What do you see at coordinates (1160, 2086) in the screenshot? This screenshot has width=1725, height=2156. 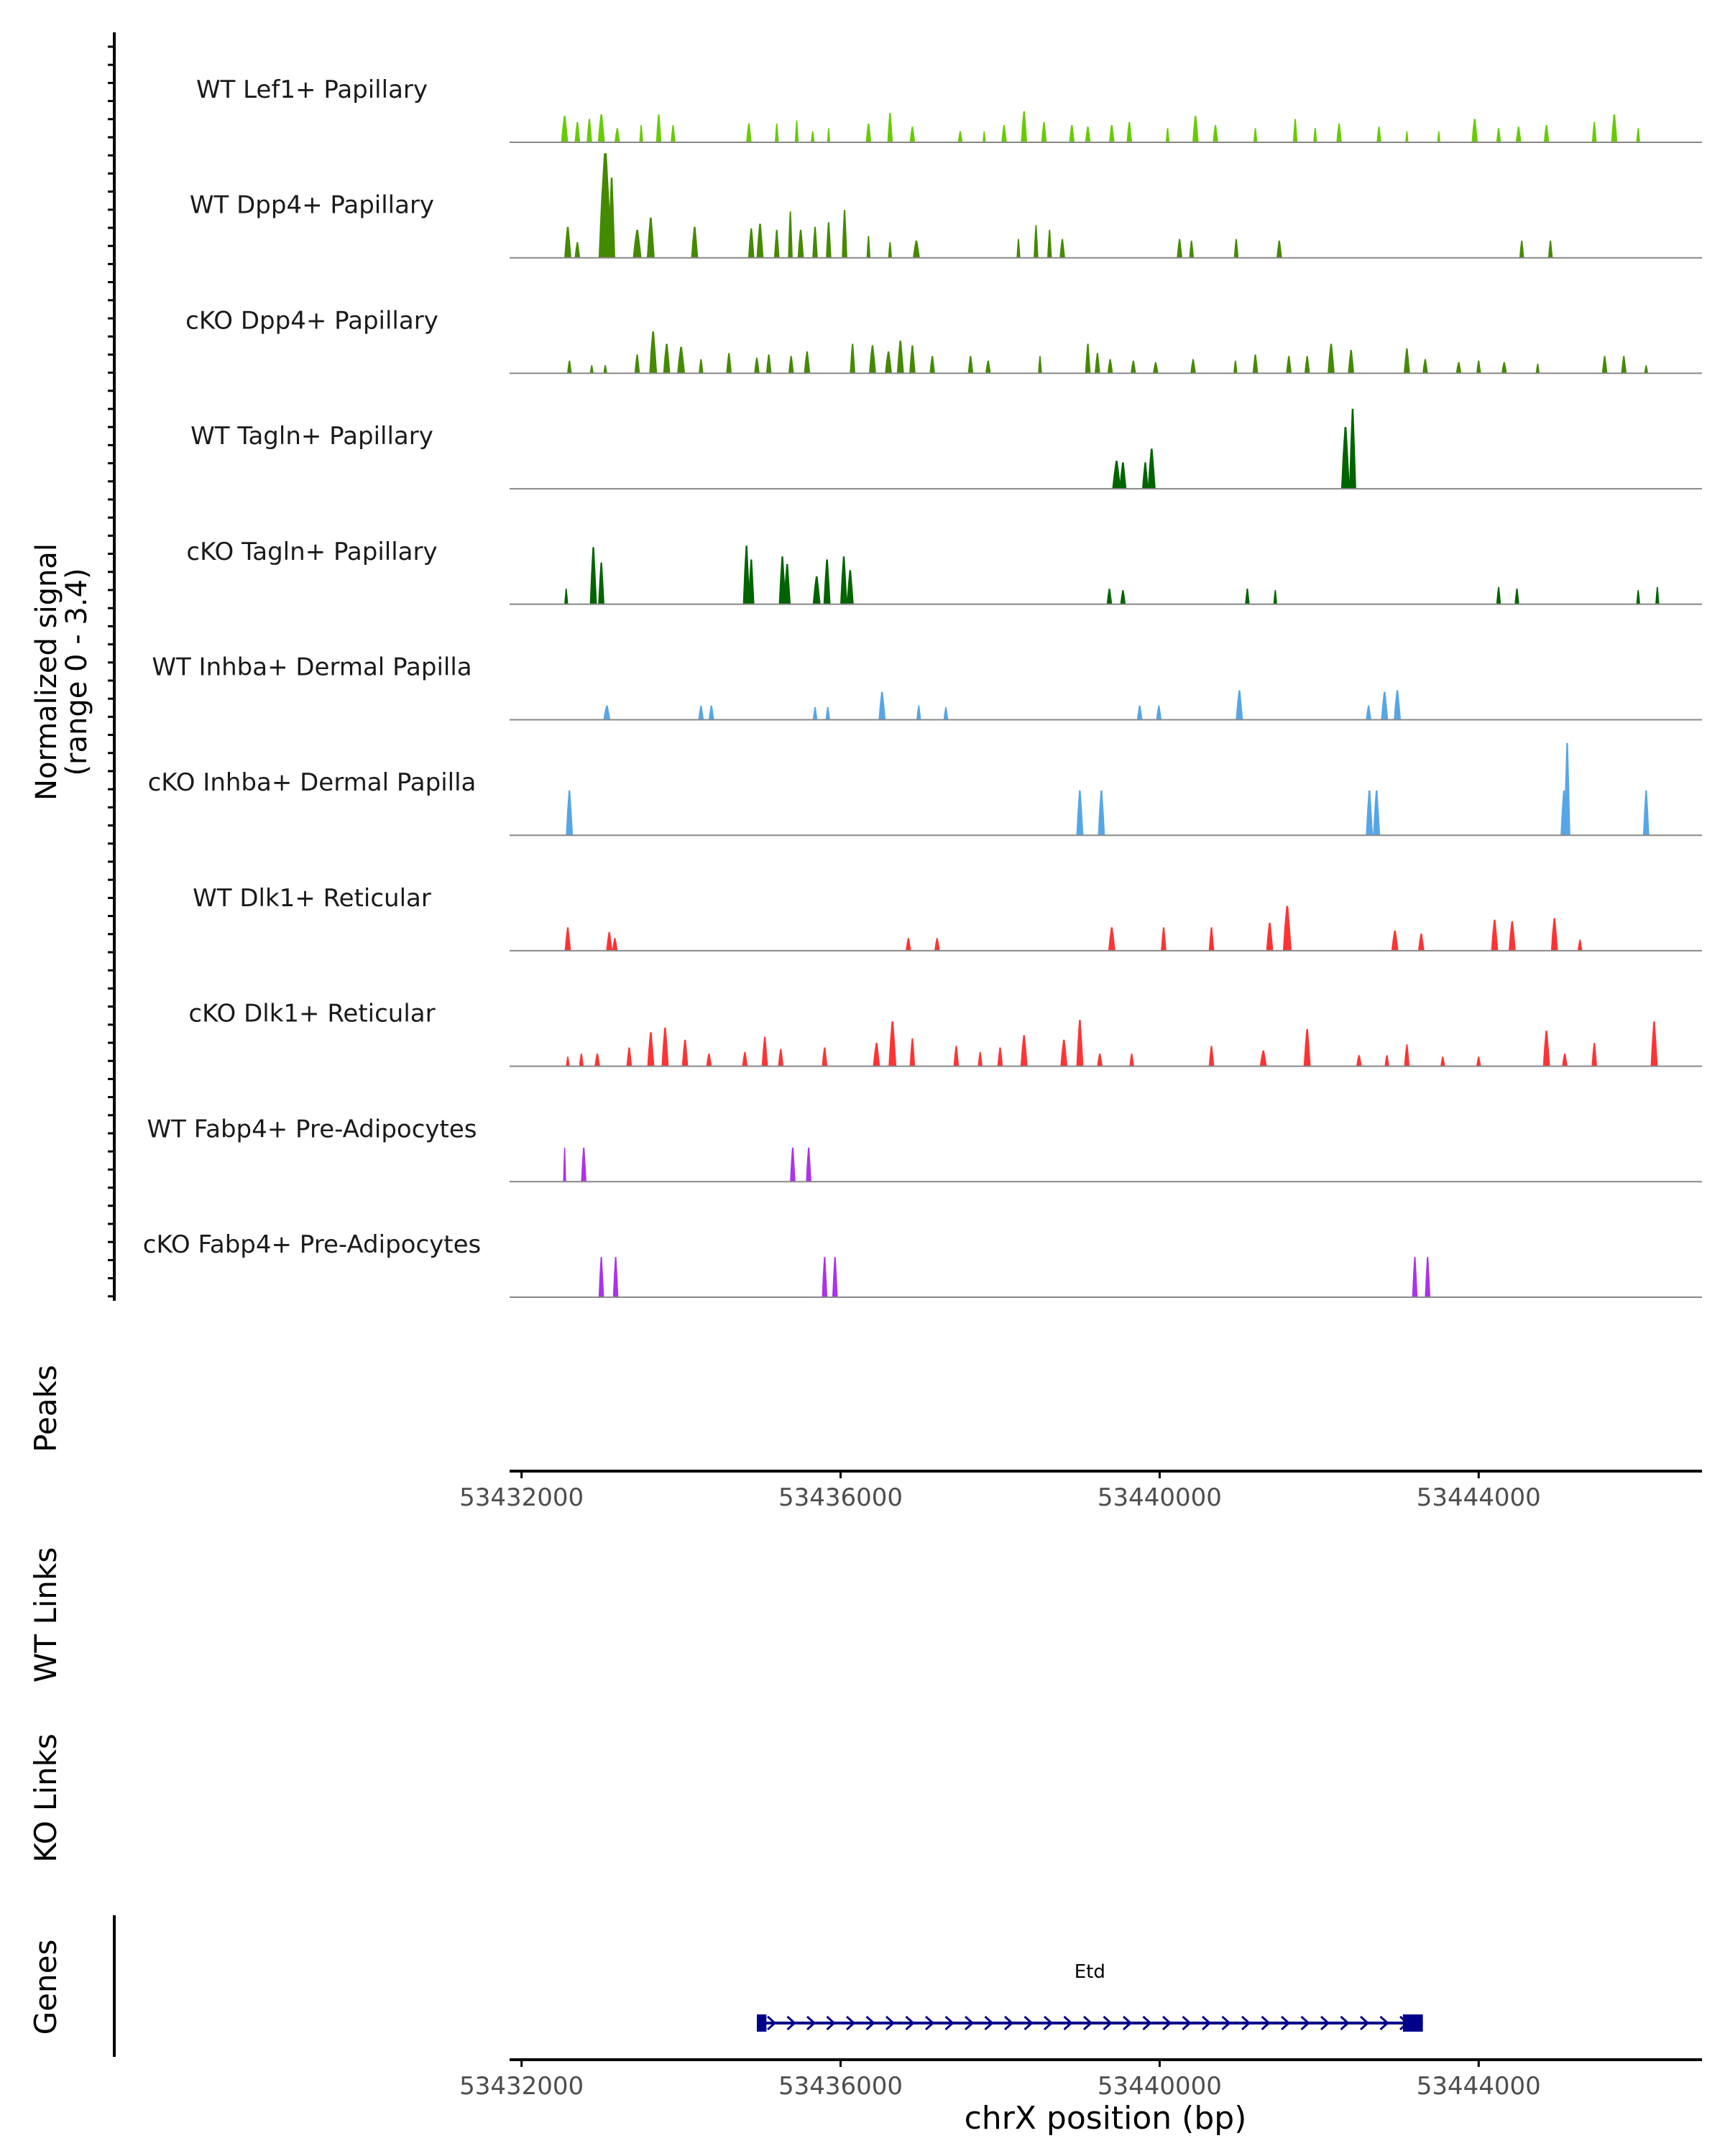 I see `x-tick-label: 53440000` at bounding box center [1160, 2086].